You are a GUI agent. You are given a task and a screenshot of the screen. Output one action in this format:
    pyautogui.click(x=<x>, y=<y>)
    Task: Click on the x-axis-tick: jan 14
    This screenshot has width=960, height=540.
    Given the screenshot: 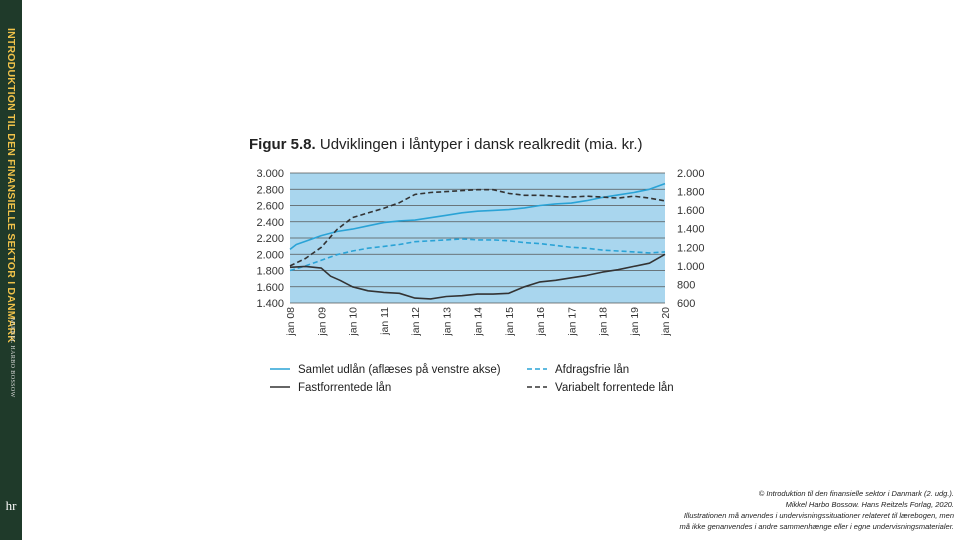 What is the action you would take?
    pyautogui.click(x=479, y=322)
    